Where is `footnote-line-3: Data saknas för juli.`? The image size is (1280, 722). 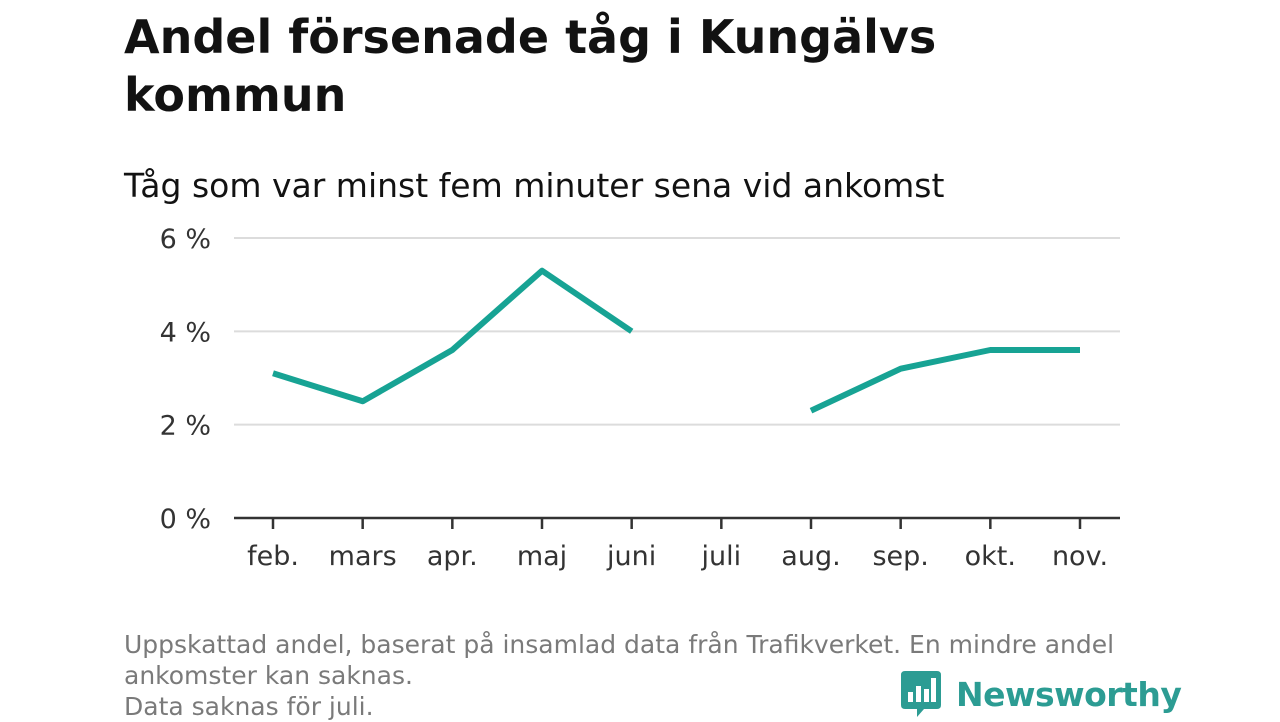
footnote-line-3: Data saknas för juli. is located at coordinates (249, 706).